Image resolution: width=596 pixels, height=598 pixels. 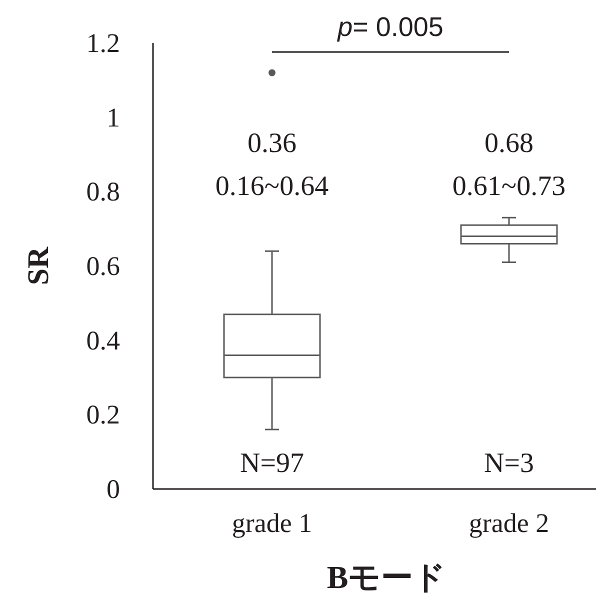 What do you see at coordinates (38, 266) in the screenshot?
I see `y-axis-title: SR` at bounding box center [38, 266].